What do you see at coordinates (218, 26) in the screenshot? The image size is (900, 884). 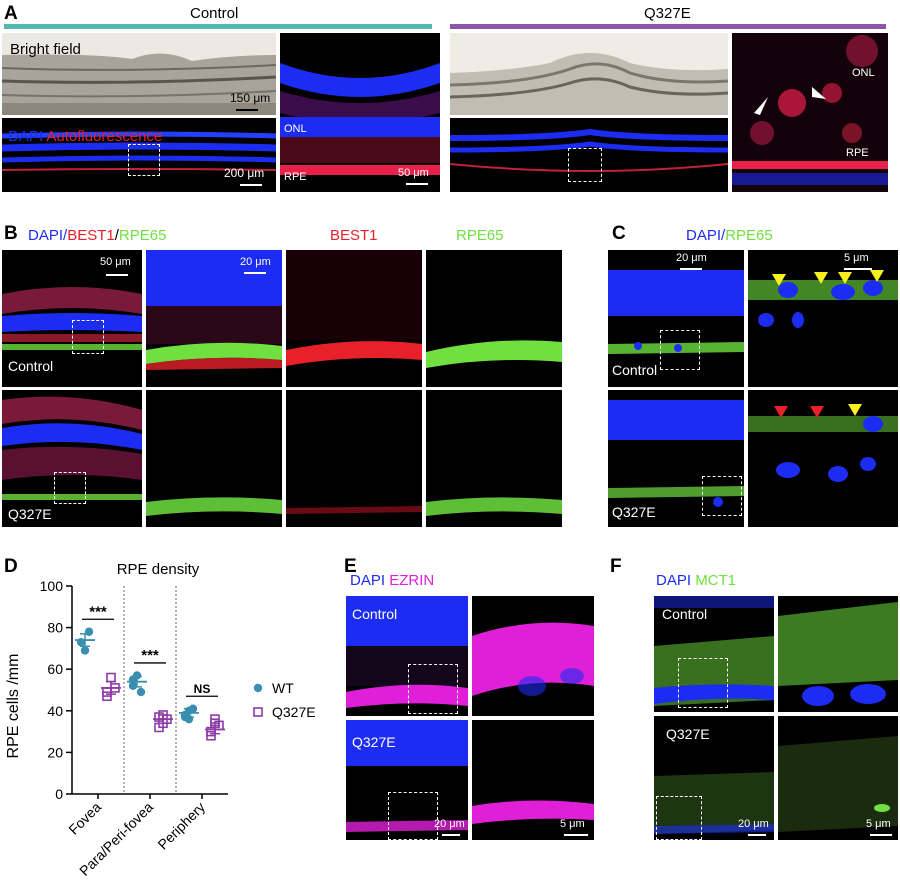 I see `control-header-bar` at bounding box center [218, 26].